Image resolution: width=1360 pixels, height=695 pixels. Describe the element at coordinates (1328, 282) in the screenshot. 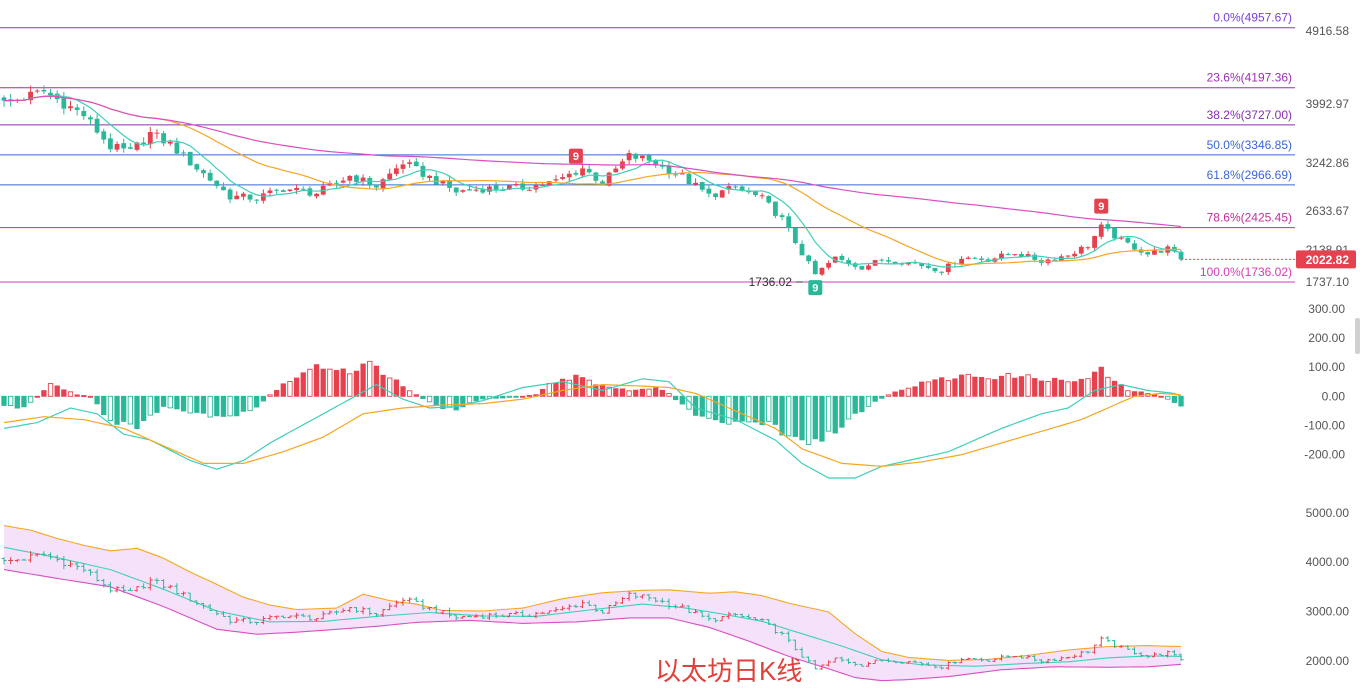

I see `price-axis-tick: 1737.10` at that location.